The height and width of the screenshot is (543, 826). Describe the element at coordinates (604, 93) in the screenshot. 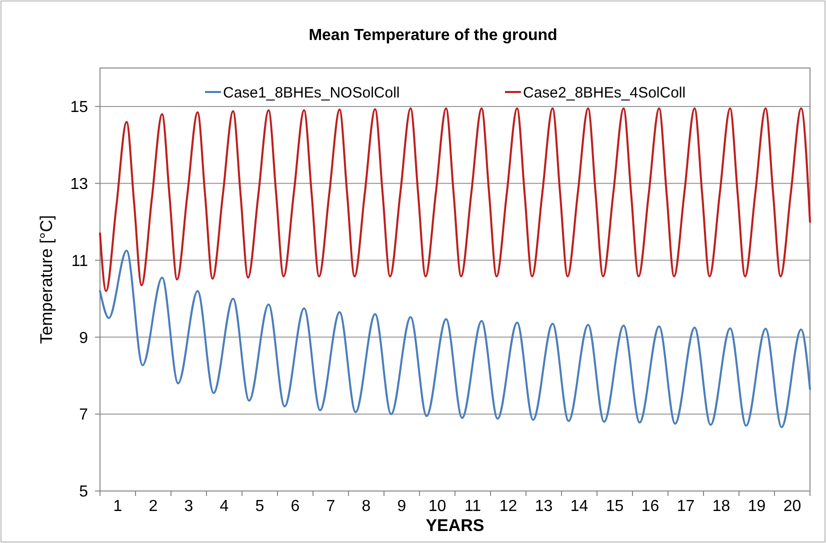

I see `legend-label: Case2_8BHEs_4SolColl` at that location.